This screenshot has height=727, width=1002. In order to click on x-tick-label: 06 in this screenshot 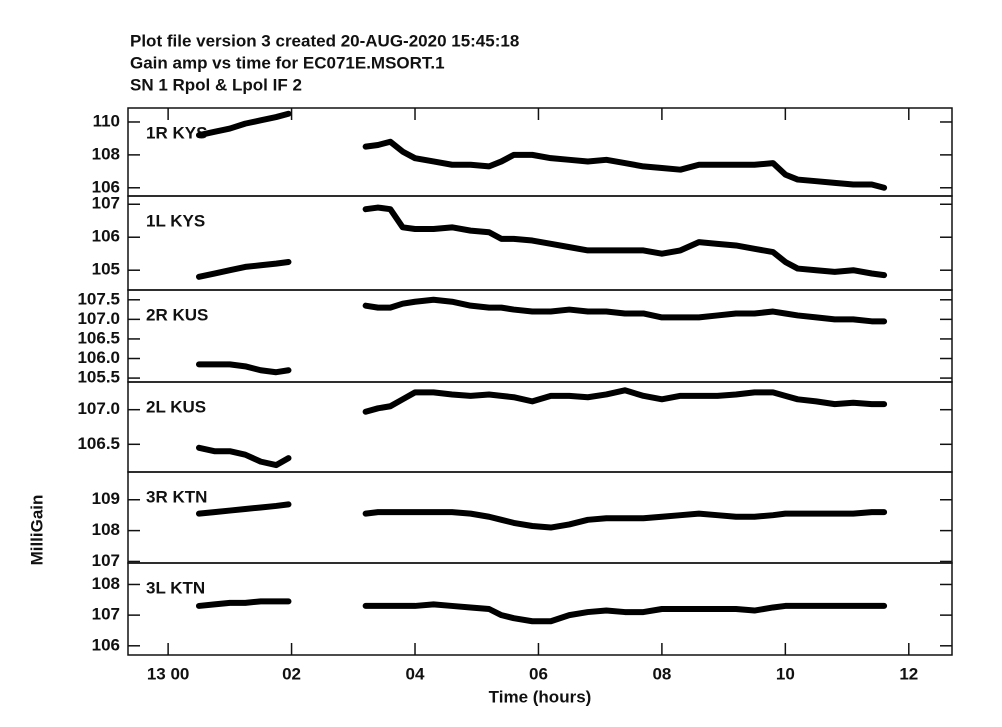, I will do `click(538, 673)`.